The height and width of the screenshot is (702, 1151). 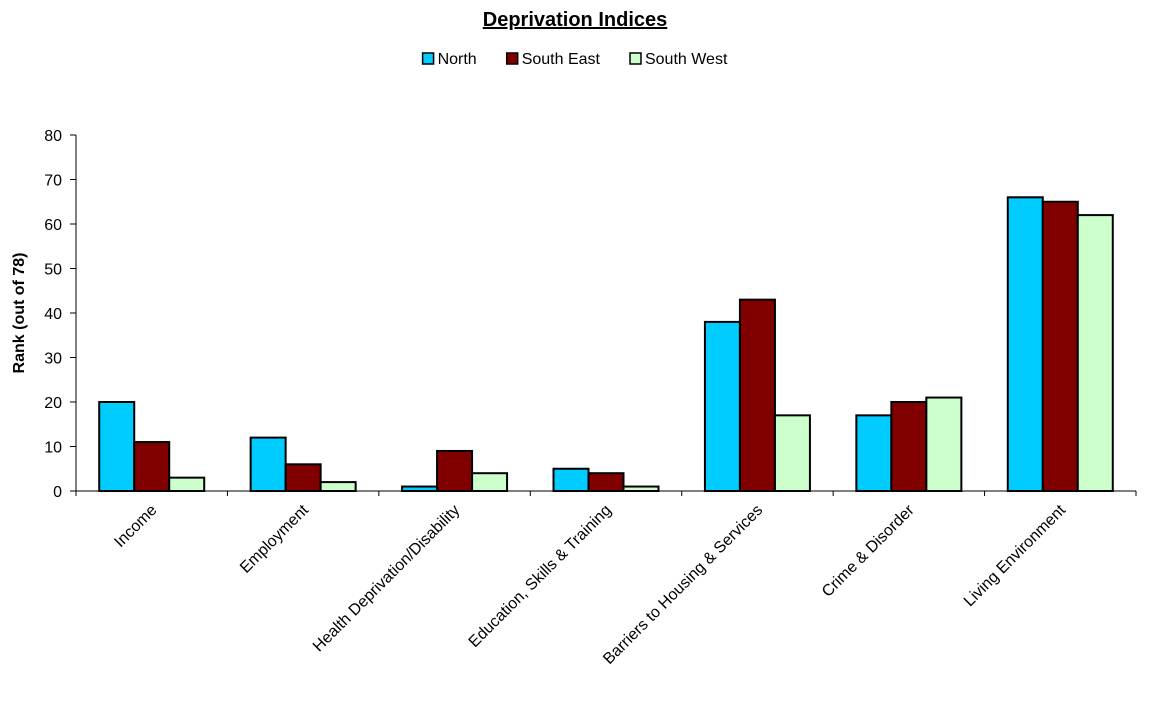 What do you see at coordinates (187, 484) in the screenshot?
I see `bar-south-west-income` at bounding box center [187, 484].